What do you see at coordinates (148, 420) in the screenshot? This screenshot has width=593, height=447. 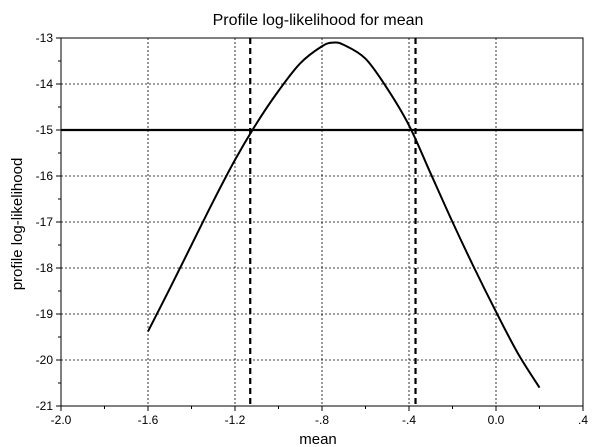 I see `x-tick-label: -1.6` at bounding box center [148, 420].